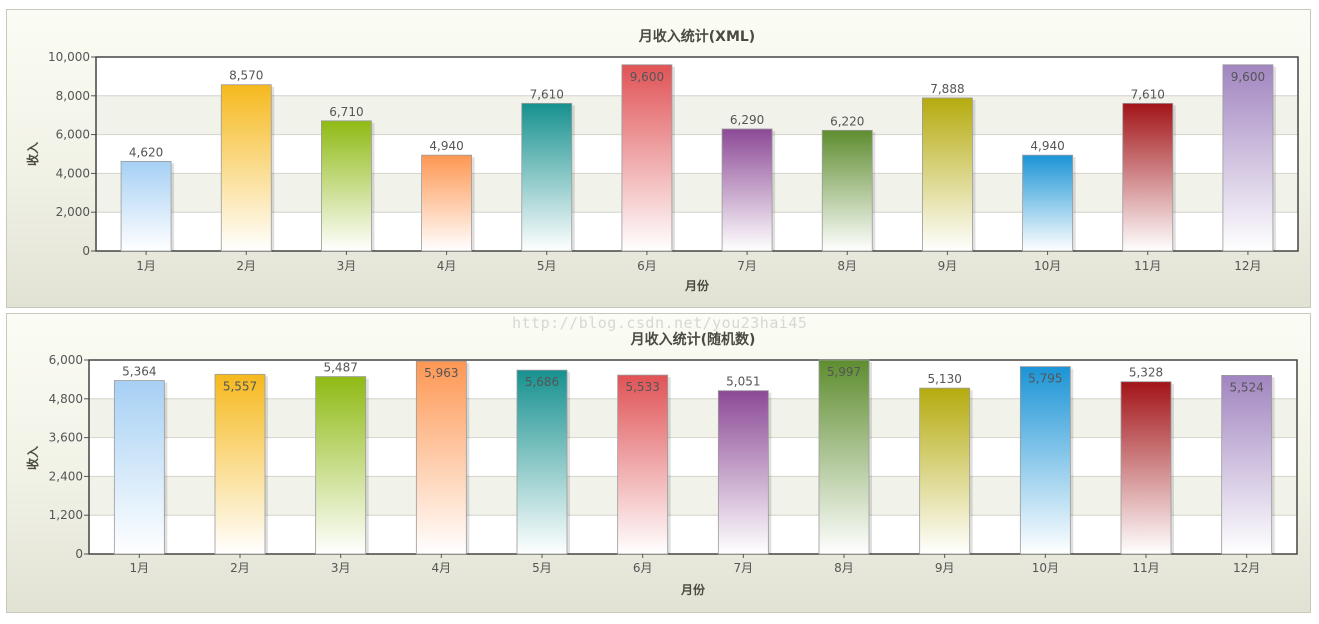 The image size is (1319, 624). Describe the element at coordinates (441, 373) in the screenshot. I see `data-label: 5,963` at that location.